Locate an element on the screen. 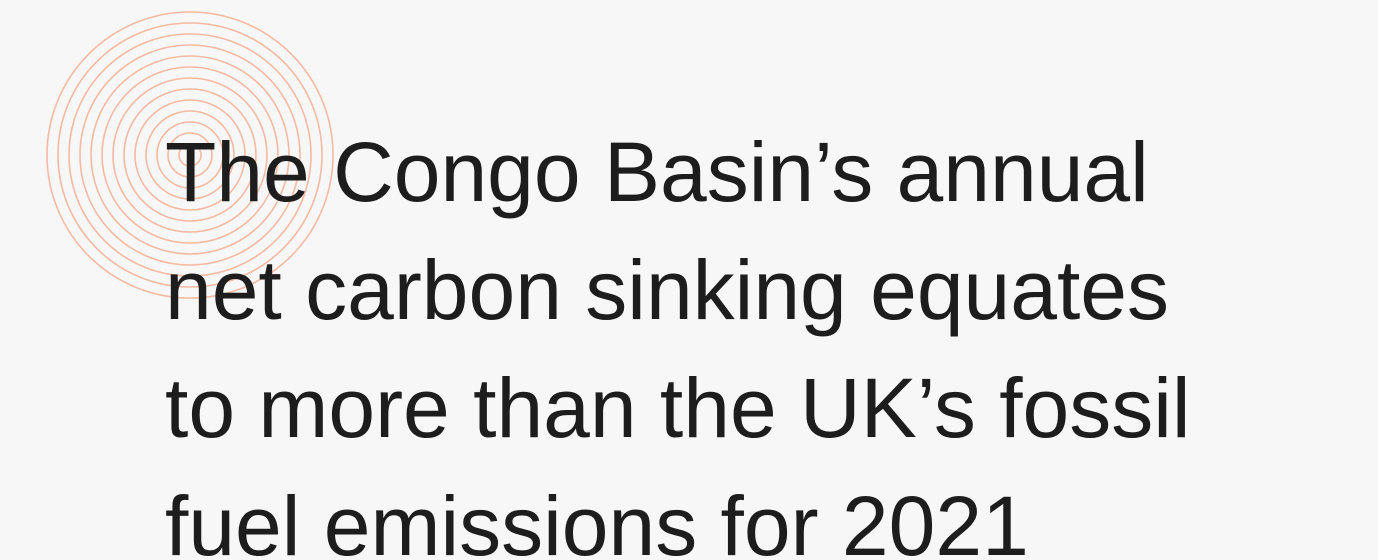  heading-line: net carbon sinking equates is located at coordinates (667, 290).